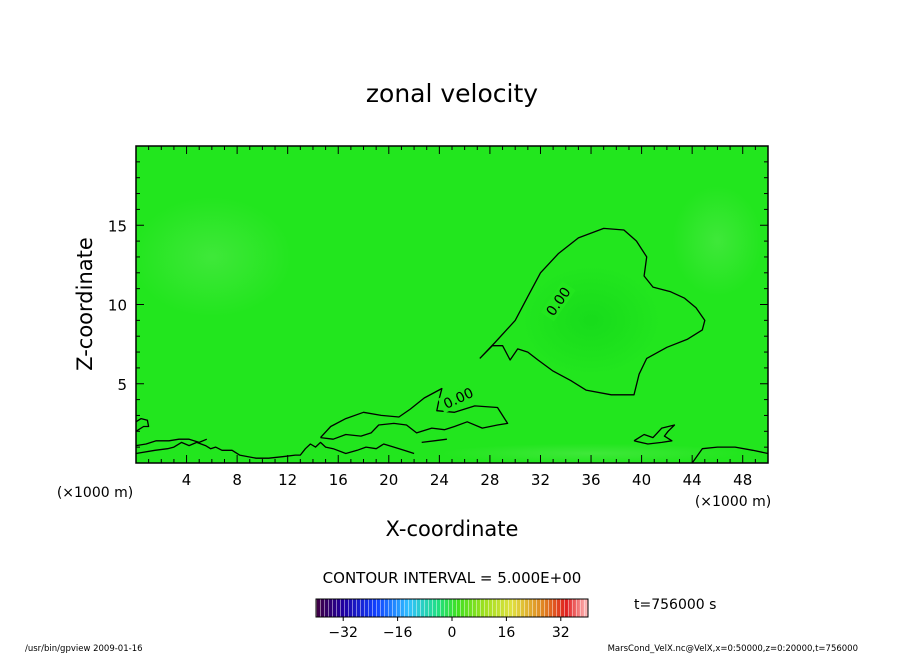 Image resolution: width=904 pixels, height=654 pixels. Describe the element at coordinates (439, 480) in the screenshot. I see `x-tick-label: 24` at that location.